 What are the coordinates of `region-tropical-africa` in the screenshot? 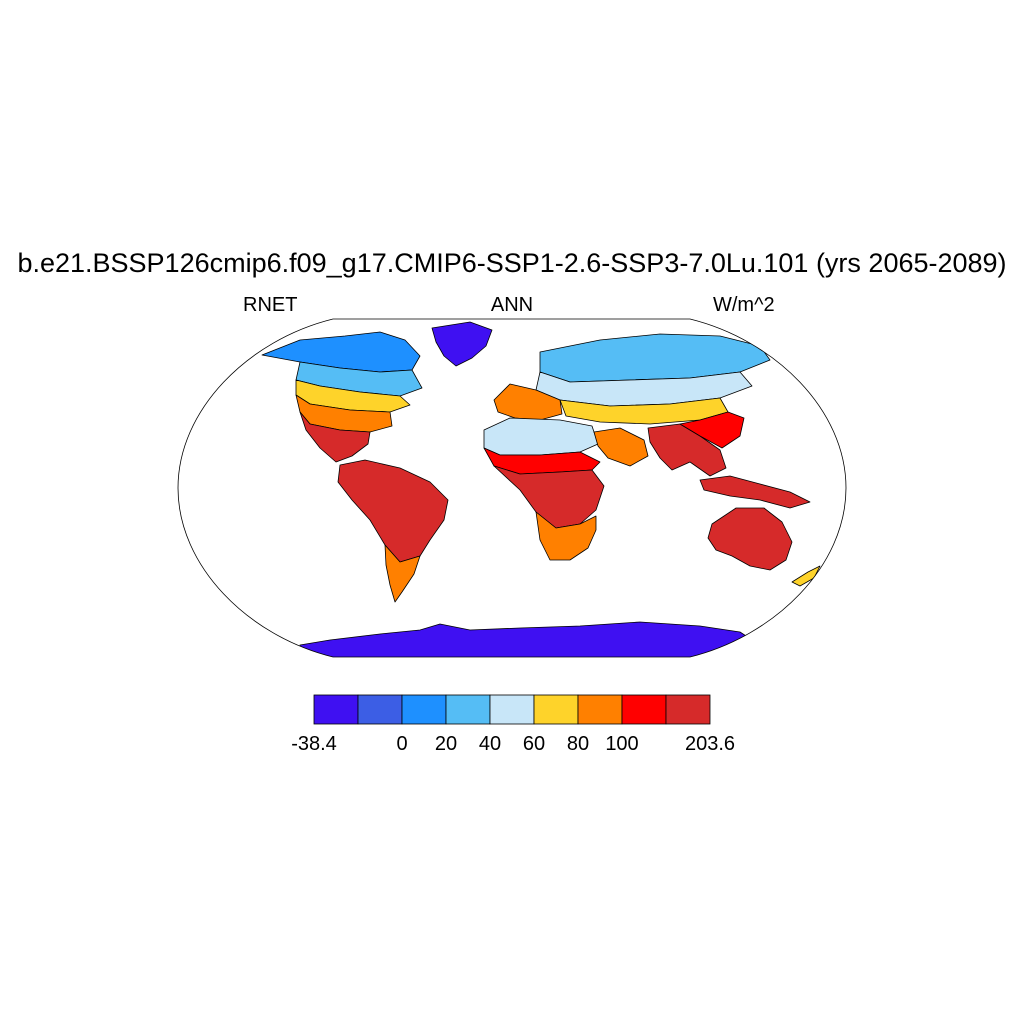 It's located at (549, 497).